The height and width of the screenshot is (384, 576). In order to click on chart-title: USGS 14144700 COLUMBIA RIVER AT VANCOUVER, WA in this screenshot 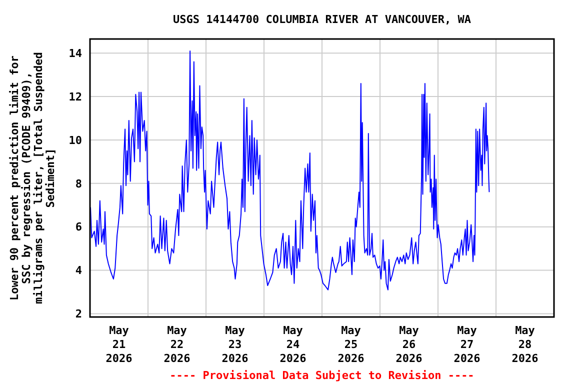, I will do `click(322, 19)`.